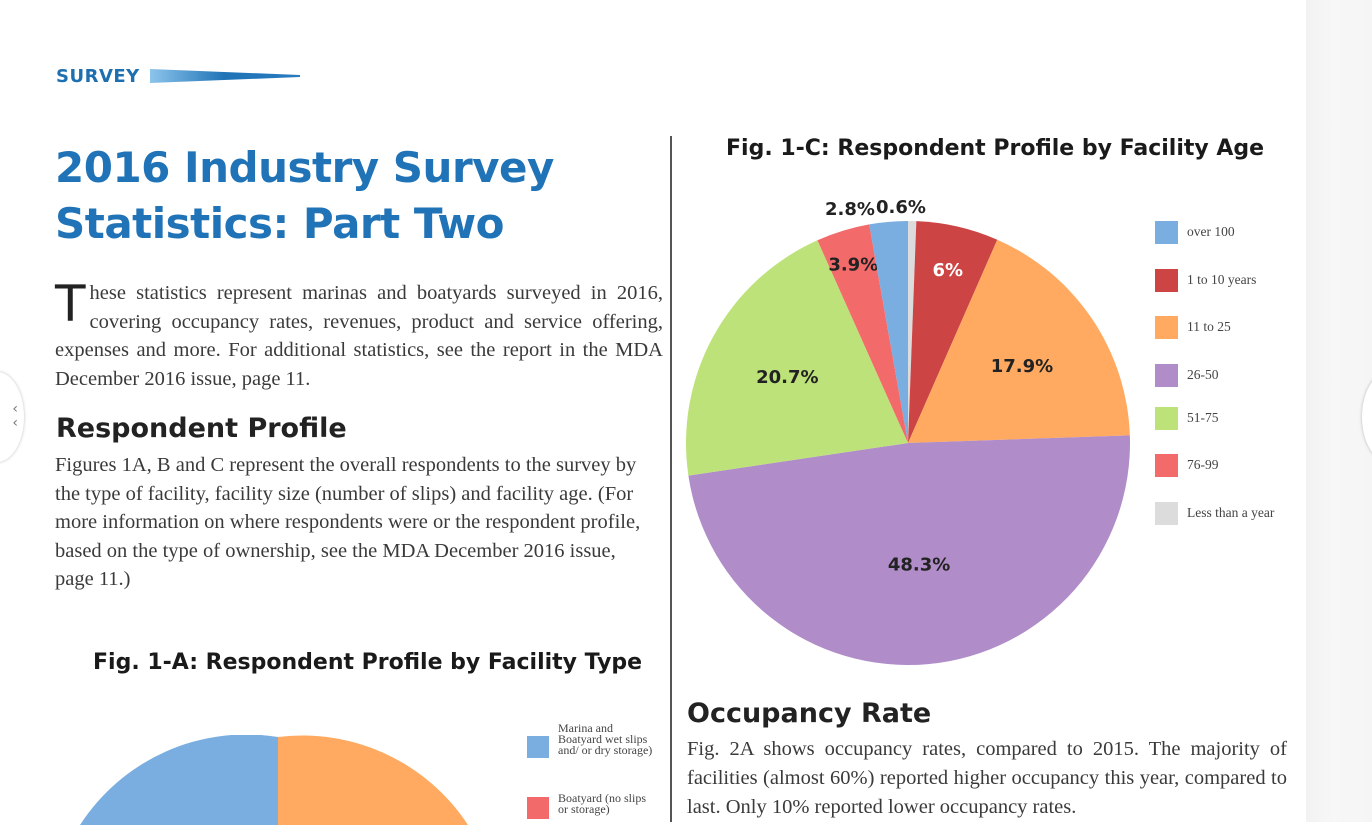 Image resolution: width=1372 pixels, height=825 pixels. I want to click on pie-data-label: 0.6%, so click(901, 207).